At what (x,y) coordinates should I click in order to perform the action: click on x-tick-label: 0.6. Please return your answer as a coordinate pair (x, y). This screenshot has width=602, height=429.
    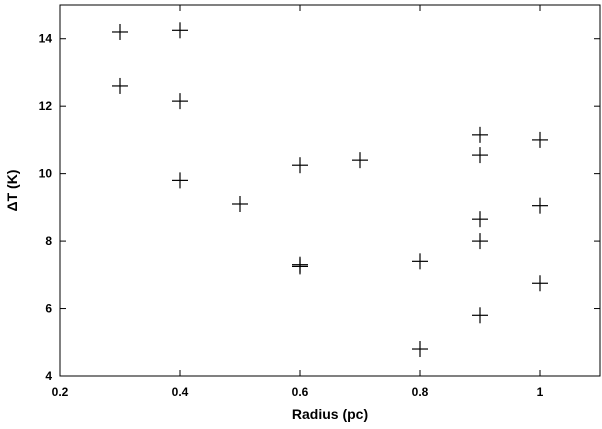
    Looking at the image, I should click on (300, 392).